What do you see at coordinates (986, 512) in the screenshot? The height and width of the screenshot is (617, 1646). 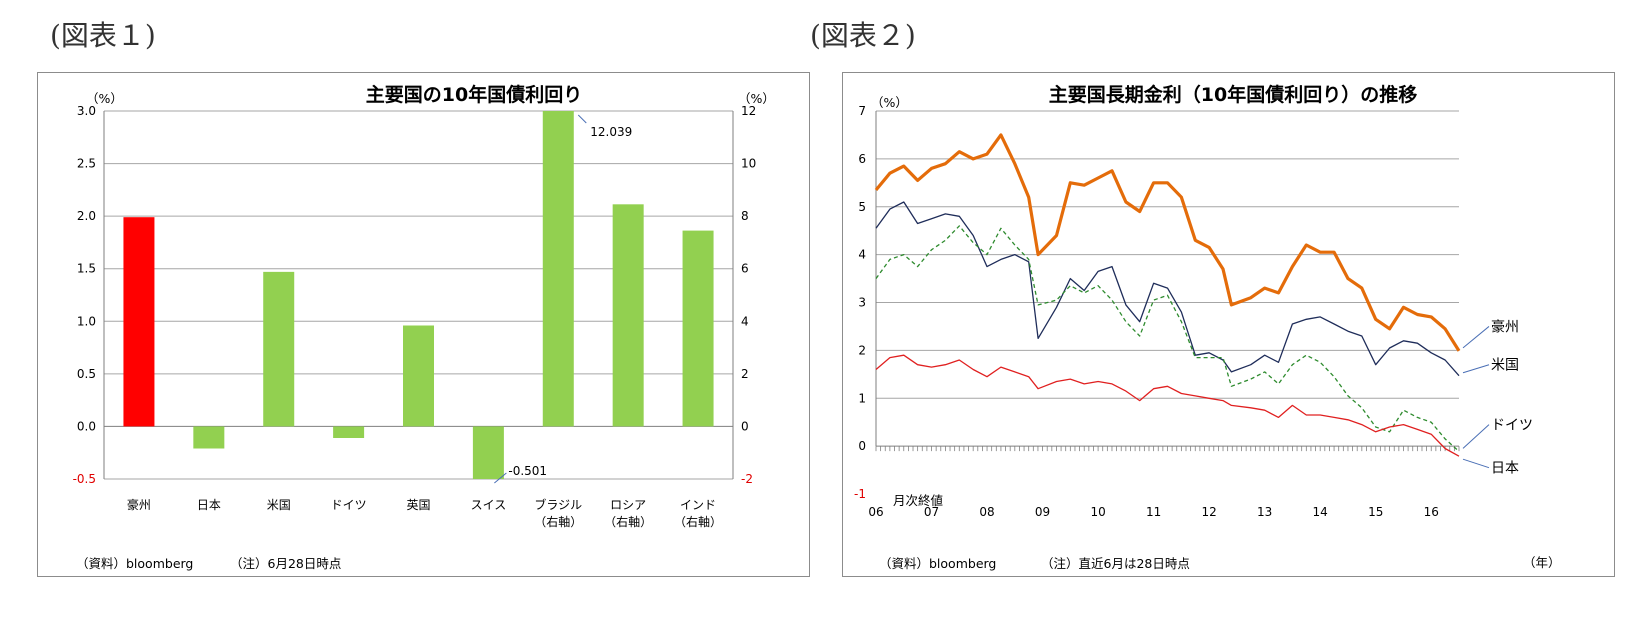 I see `x-tick-label: 08` at bounding box center [986, 512].